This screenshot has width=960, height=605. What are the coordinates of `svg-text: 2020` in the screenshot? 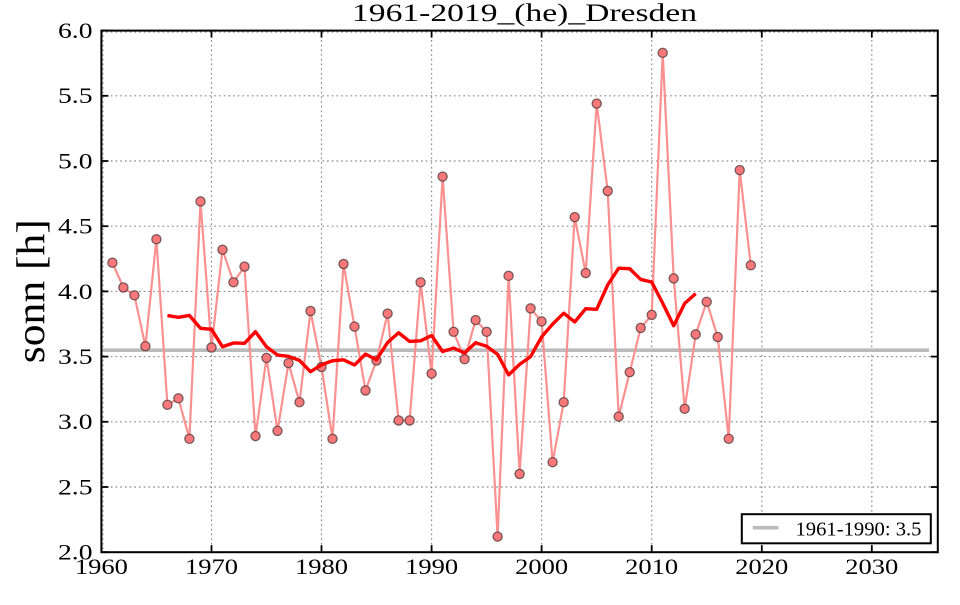 It's located at (761, 566).